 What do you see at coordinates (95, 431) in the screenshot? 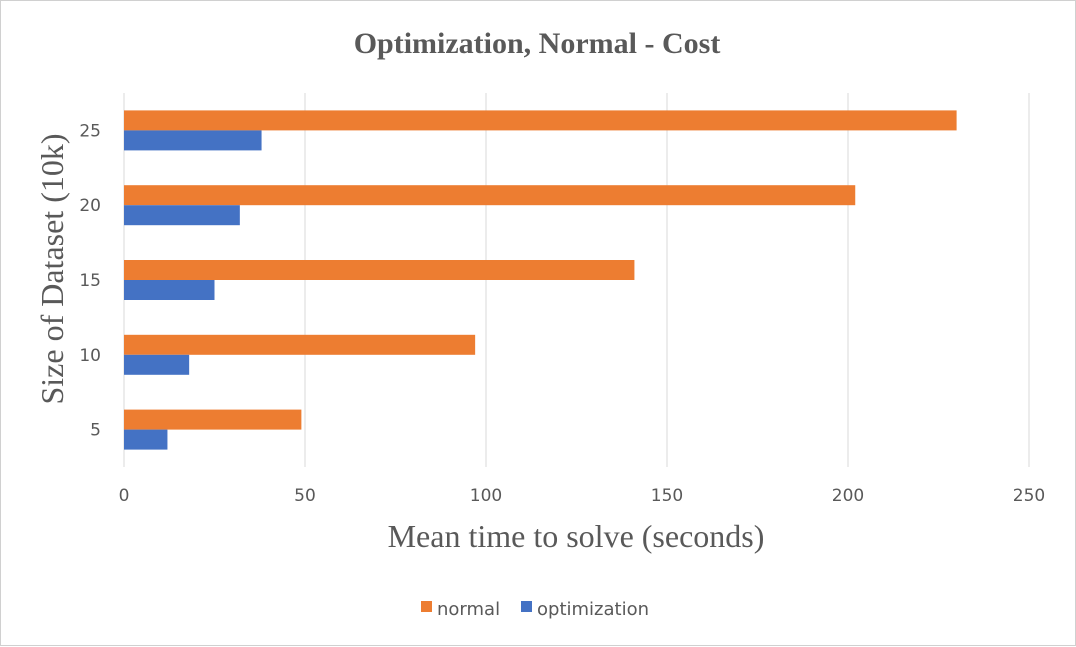
I see `y-tick-label: 5` at bounding box center [95, 431].